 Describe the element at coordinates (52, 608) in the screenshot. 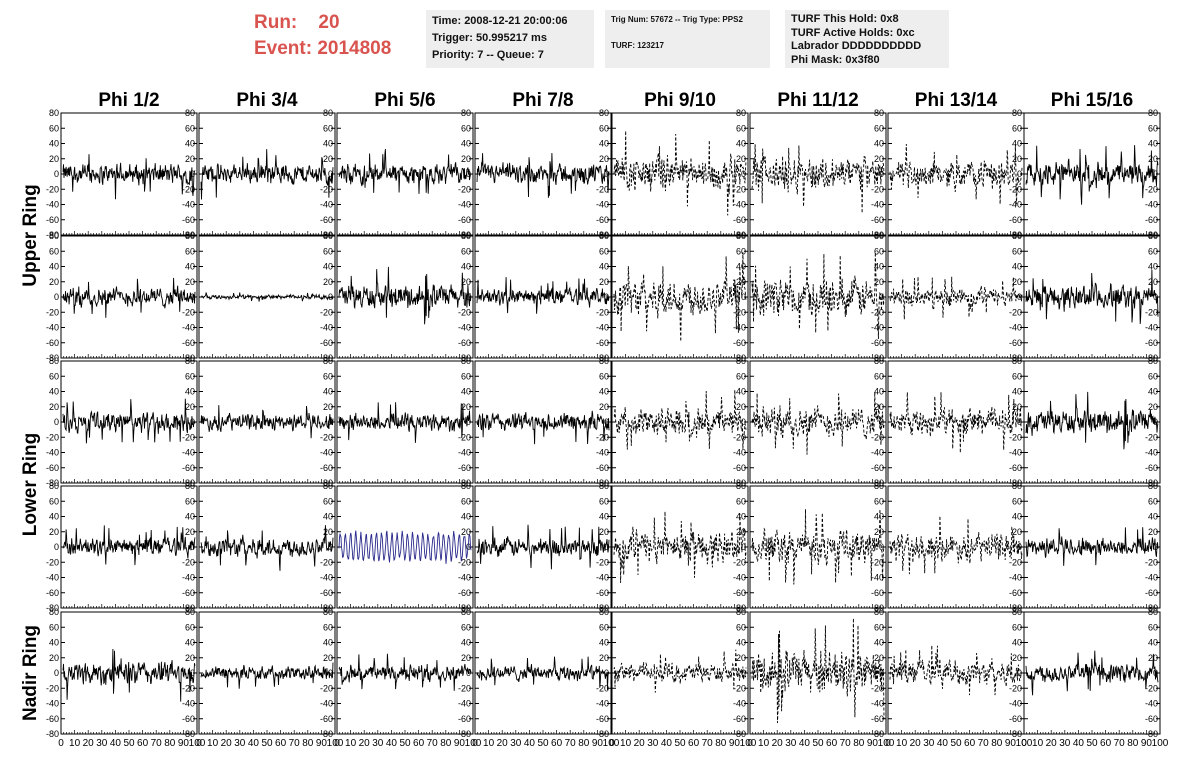

I see `y-tick-label: -80` at that location.